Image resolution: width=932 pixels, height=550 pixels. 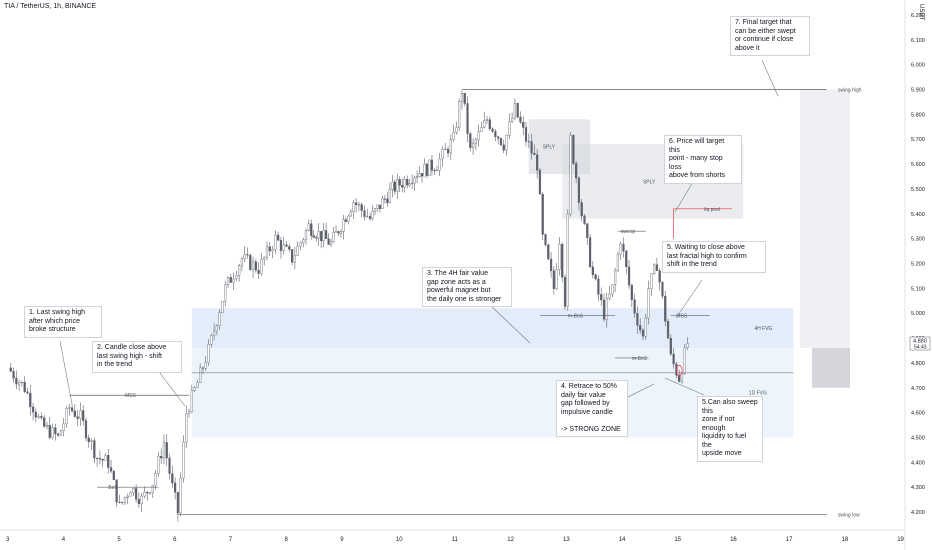 What do you see at coordinates (287, 540) in the screenshot?
I see `time-tick-label: 8` at bounding box center [287, 540].